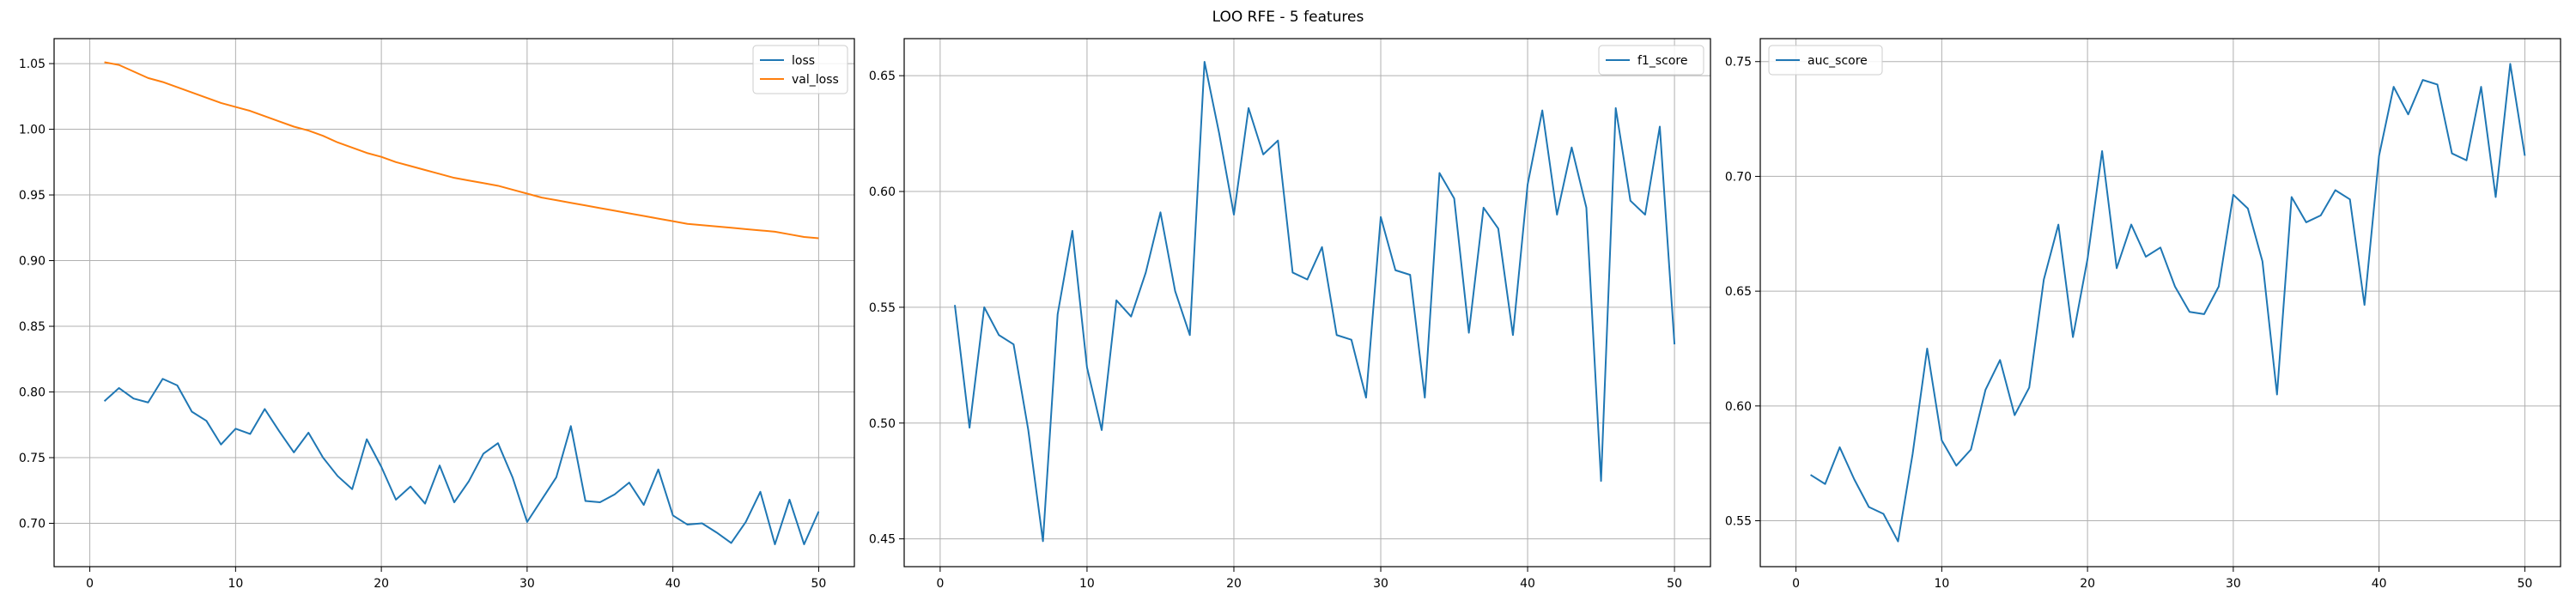 Image resolution: width=2576 pixels, height=601 pixels. Describe the element at coordinates (882, 424) in the screenshot. I see `y-tick-label: 0.50` at that location.